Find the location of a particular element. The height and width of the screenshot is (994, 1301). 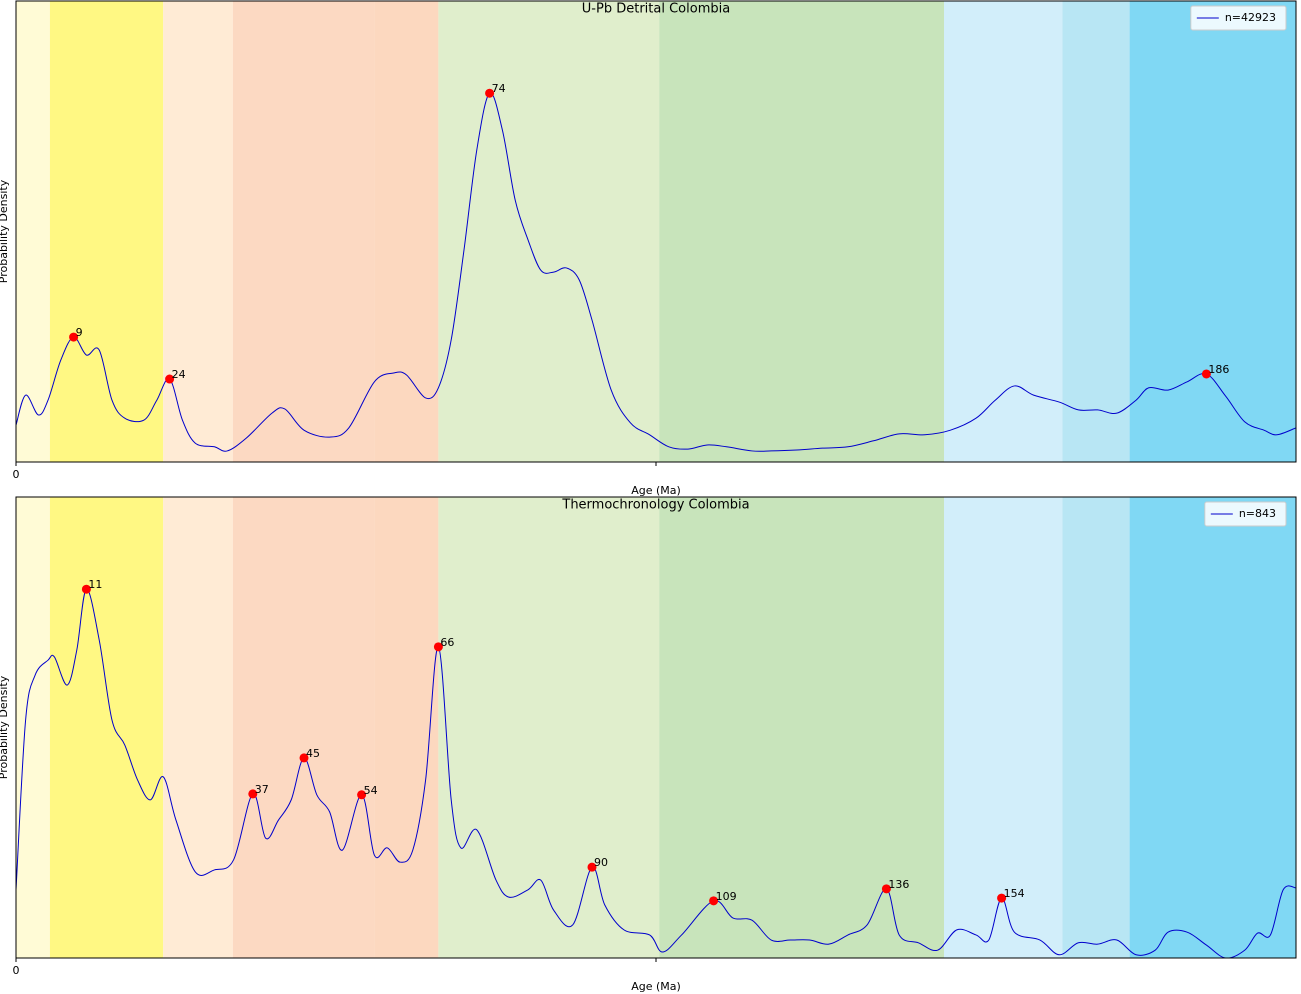

legend-label: n=843 is located at coordinates (1257, 513).